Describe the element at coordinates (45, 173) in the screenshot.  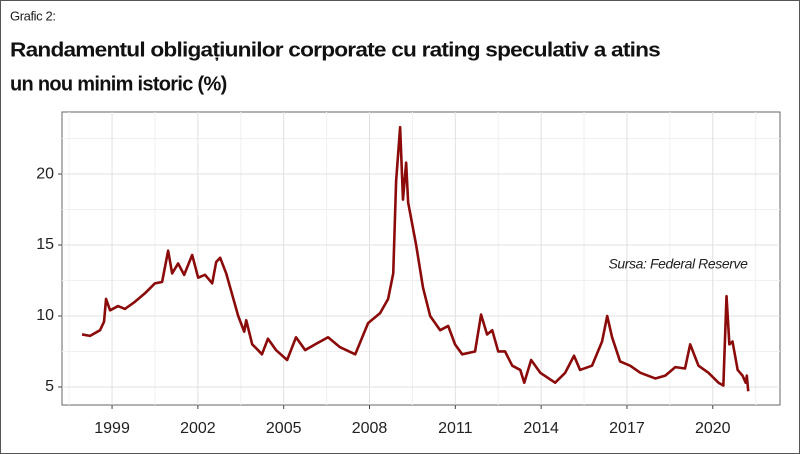
I see `y-tick-label: 20` at that location.